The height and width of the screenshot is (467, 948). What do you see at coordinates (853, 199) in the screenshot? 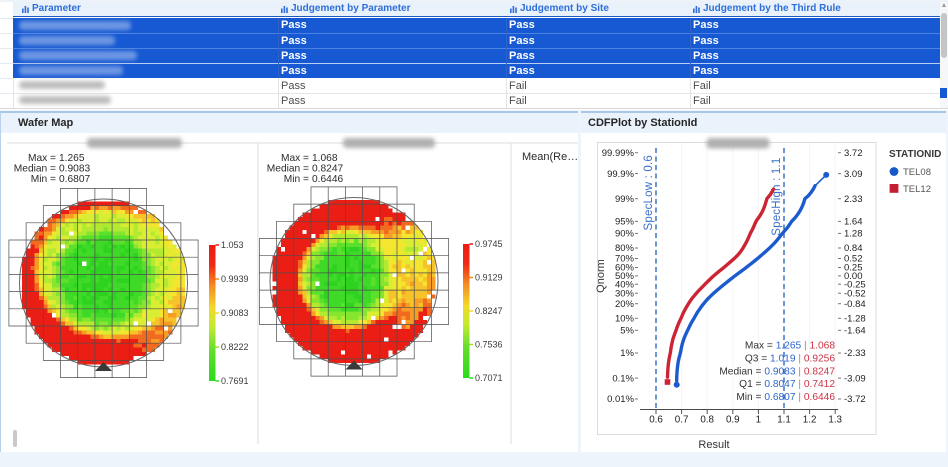
I see `svg-text: 2.33` at bounding box center [853, 199].